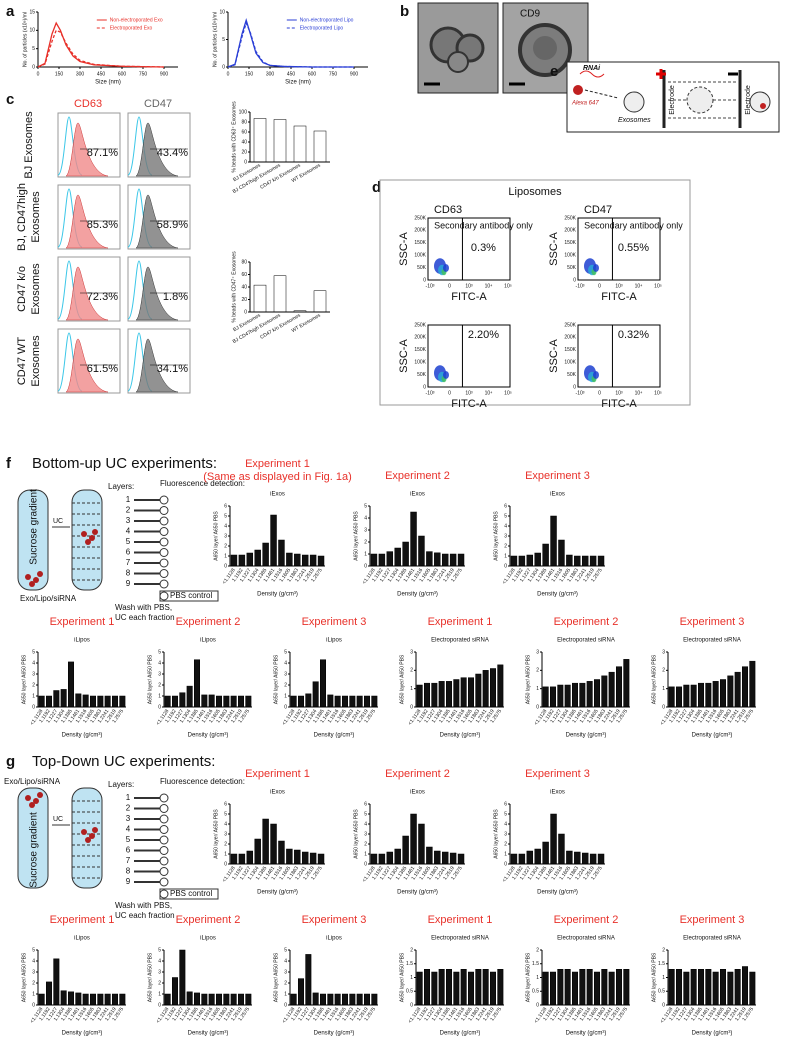 The image size is (789, 1050). Describe the element at coordinates (354, 74) in the screenshot. I see `x-tick-label: 900` at that location.